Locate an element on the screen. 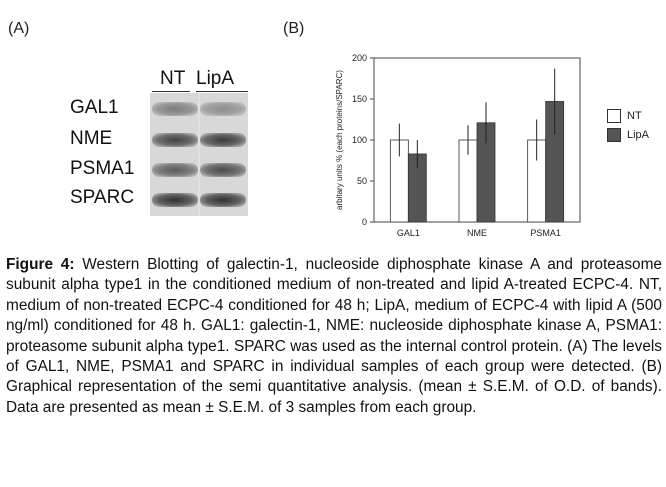 The width and height of the screenshot is (666, 487). protein-label-sparc: SPARC is located at coordinates (102, 197).